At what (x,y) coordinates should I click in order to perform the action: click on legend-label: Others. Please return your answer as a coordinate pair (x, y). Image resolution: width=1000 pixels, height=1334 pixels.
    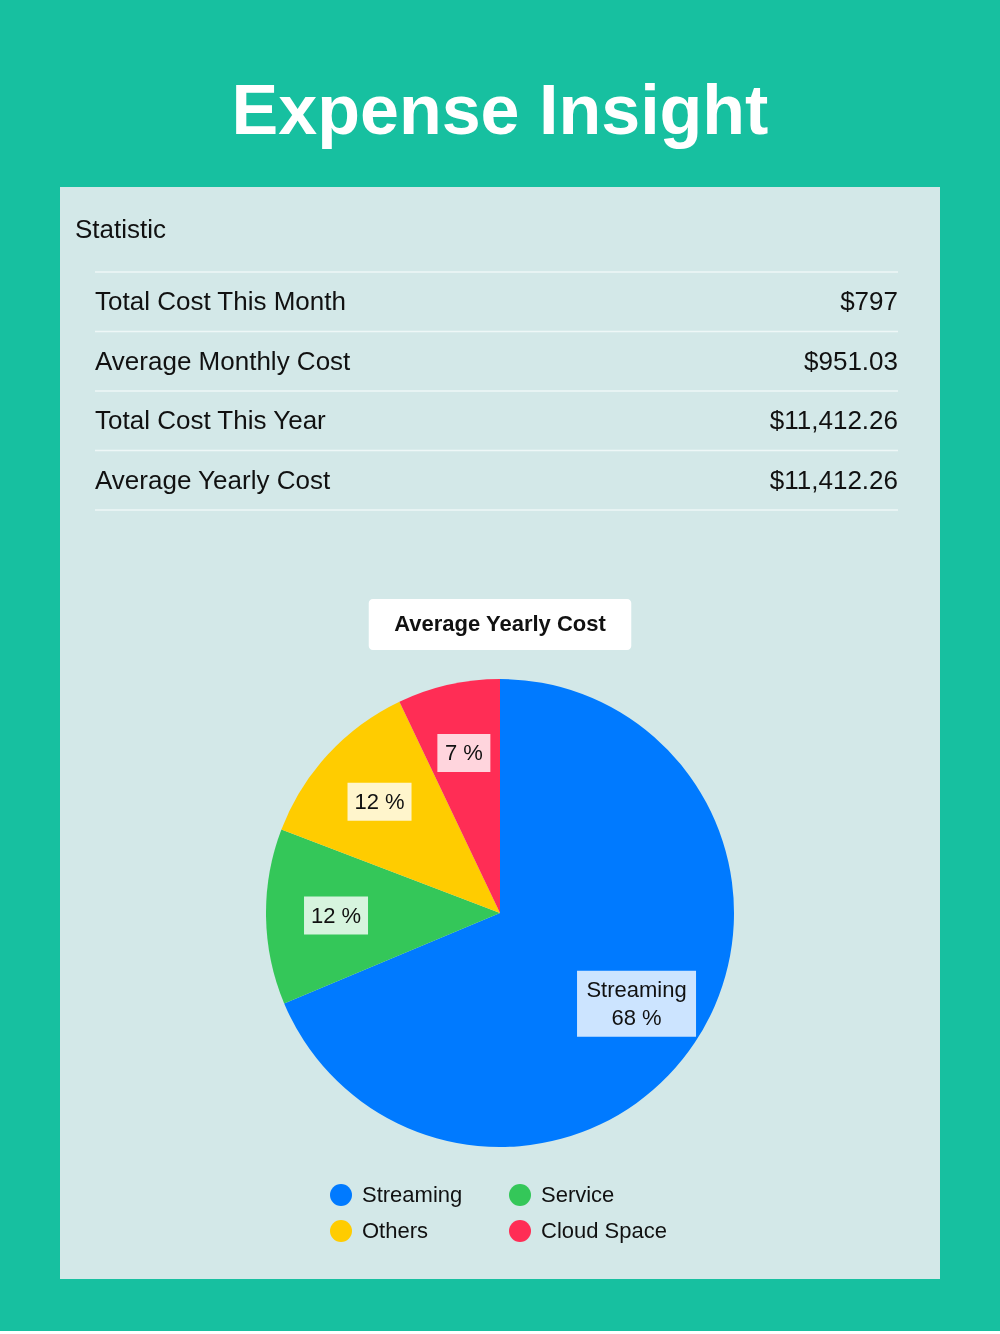
    Looking at the image, I should click on (395, 1230).